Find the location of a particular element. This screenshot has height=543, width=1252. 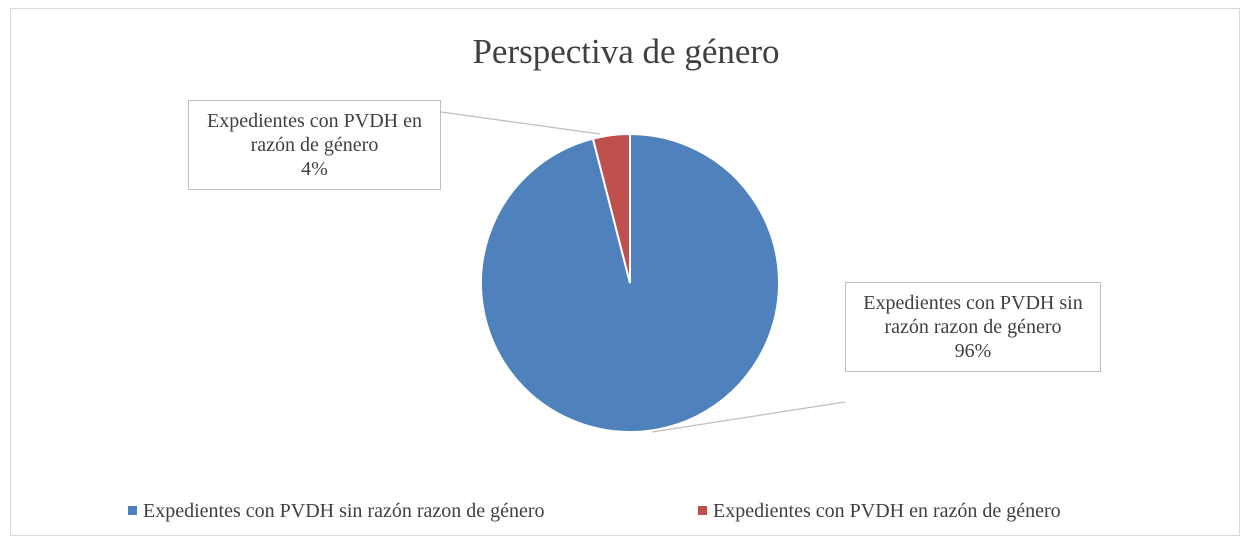

legend-label: Expedientes con PVDH en razón de género is located at coordinates (887, 511).